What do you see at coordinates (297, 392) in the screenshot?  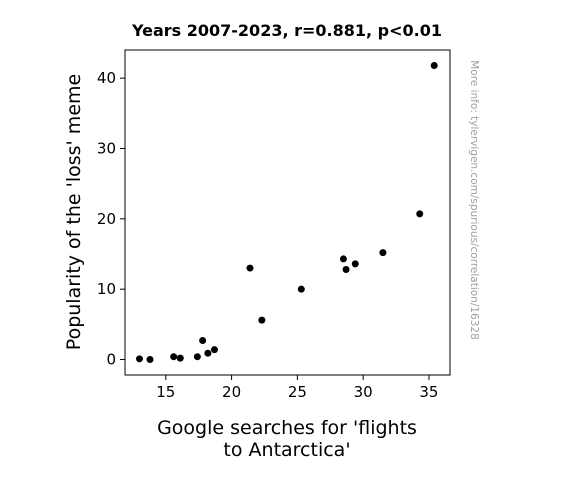 I see `x-tick-label: 25` at bounding box center [297, 392].